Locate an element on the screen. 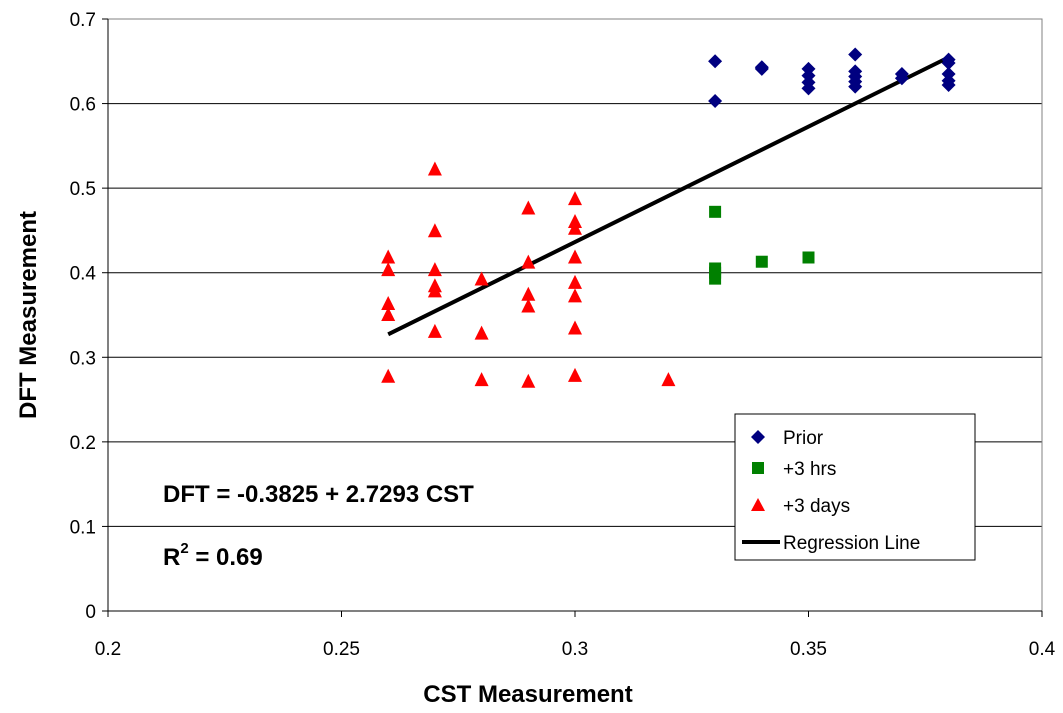  legend: Prior +3 hrs +3 days Regression Line is located at coordinates (855, 487).